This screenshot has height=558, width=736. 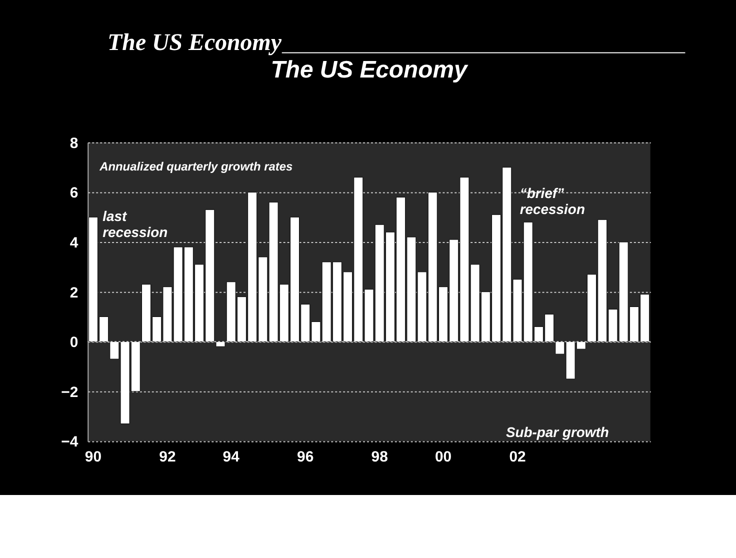 I want to click on annotation: Sub-par growth, so click(x=557, y=432).